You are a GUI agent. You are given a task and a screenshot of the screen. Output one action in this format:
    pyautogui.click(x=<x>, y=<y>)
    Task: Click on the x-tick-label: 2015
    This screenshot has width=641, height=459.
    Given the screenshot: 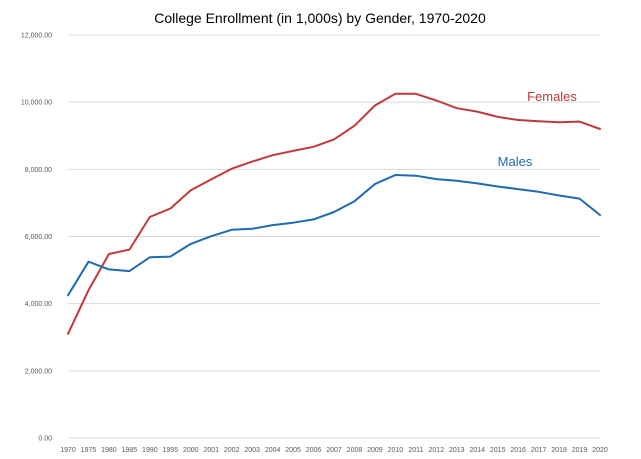 What is the action you would take?
    pyautogui.click(x=498, y=450)
    